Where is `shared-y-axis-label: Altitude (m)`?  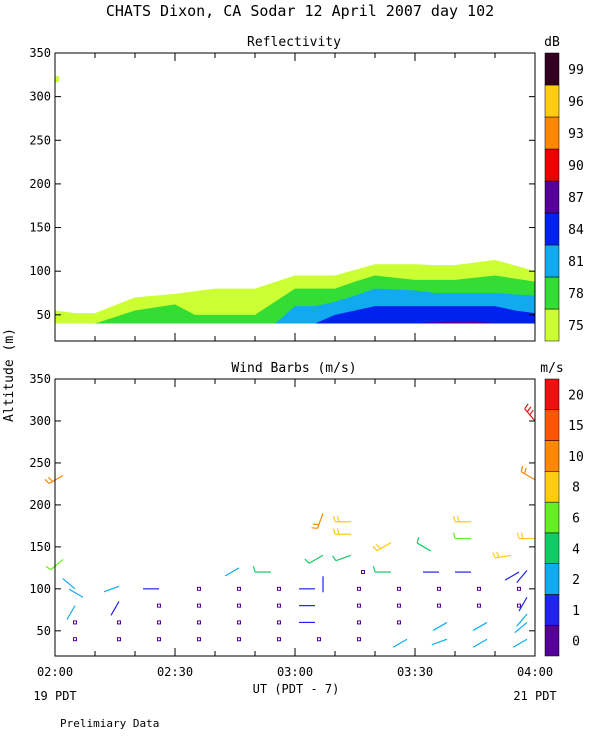
shared-y-axis-label: Altitude (m) is located at coordinates (9, 375).